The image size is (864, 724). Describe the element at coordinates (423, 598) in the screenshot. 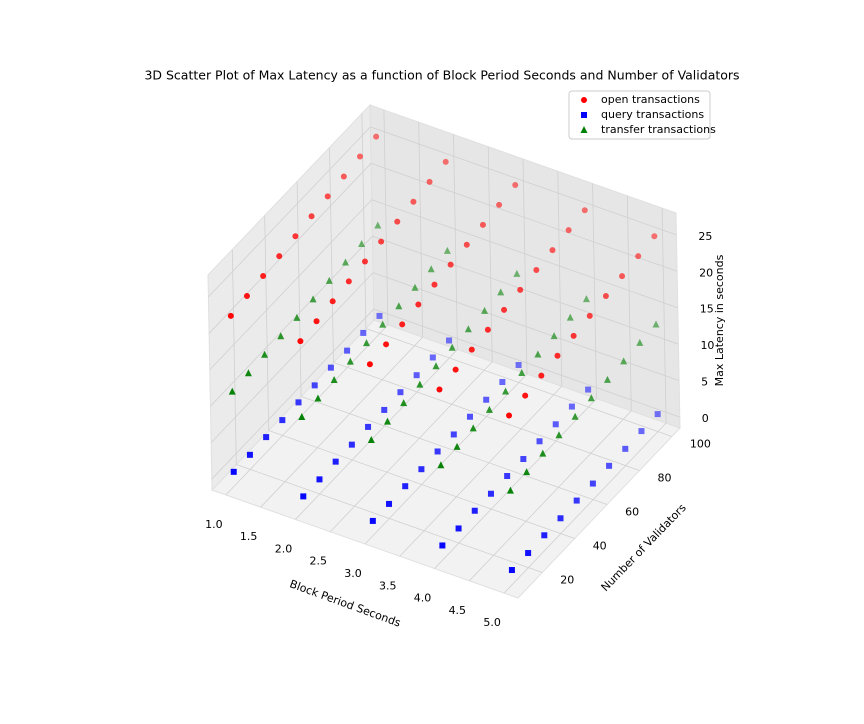

I see `x-tick-label: 4.0` at that location.